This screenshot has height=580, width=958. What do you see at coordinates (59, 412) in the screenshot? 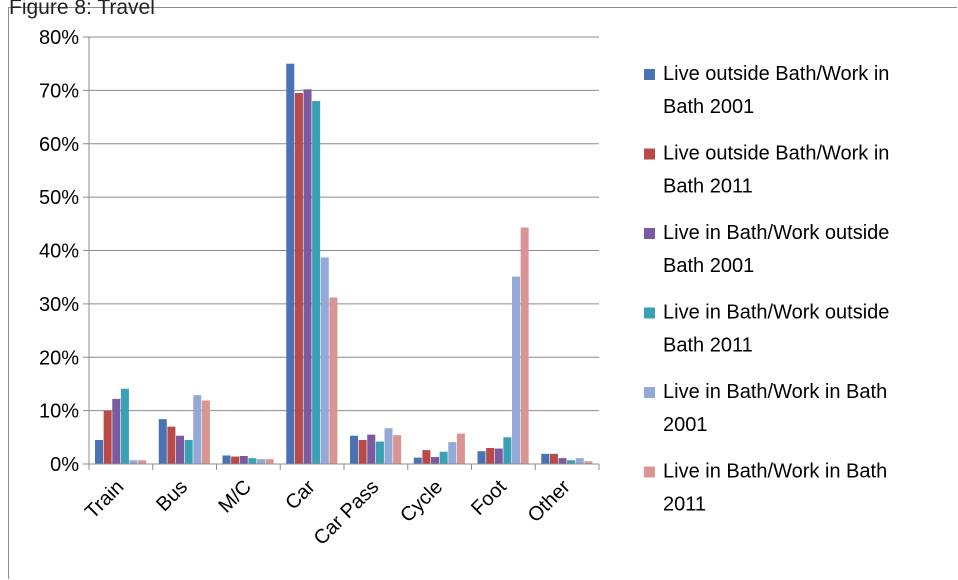
I see `y-tick-label: 10%` at bounding box center [59, 412].